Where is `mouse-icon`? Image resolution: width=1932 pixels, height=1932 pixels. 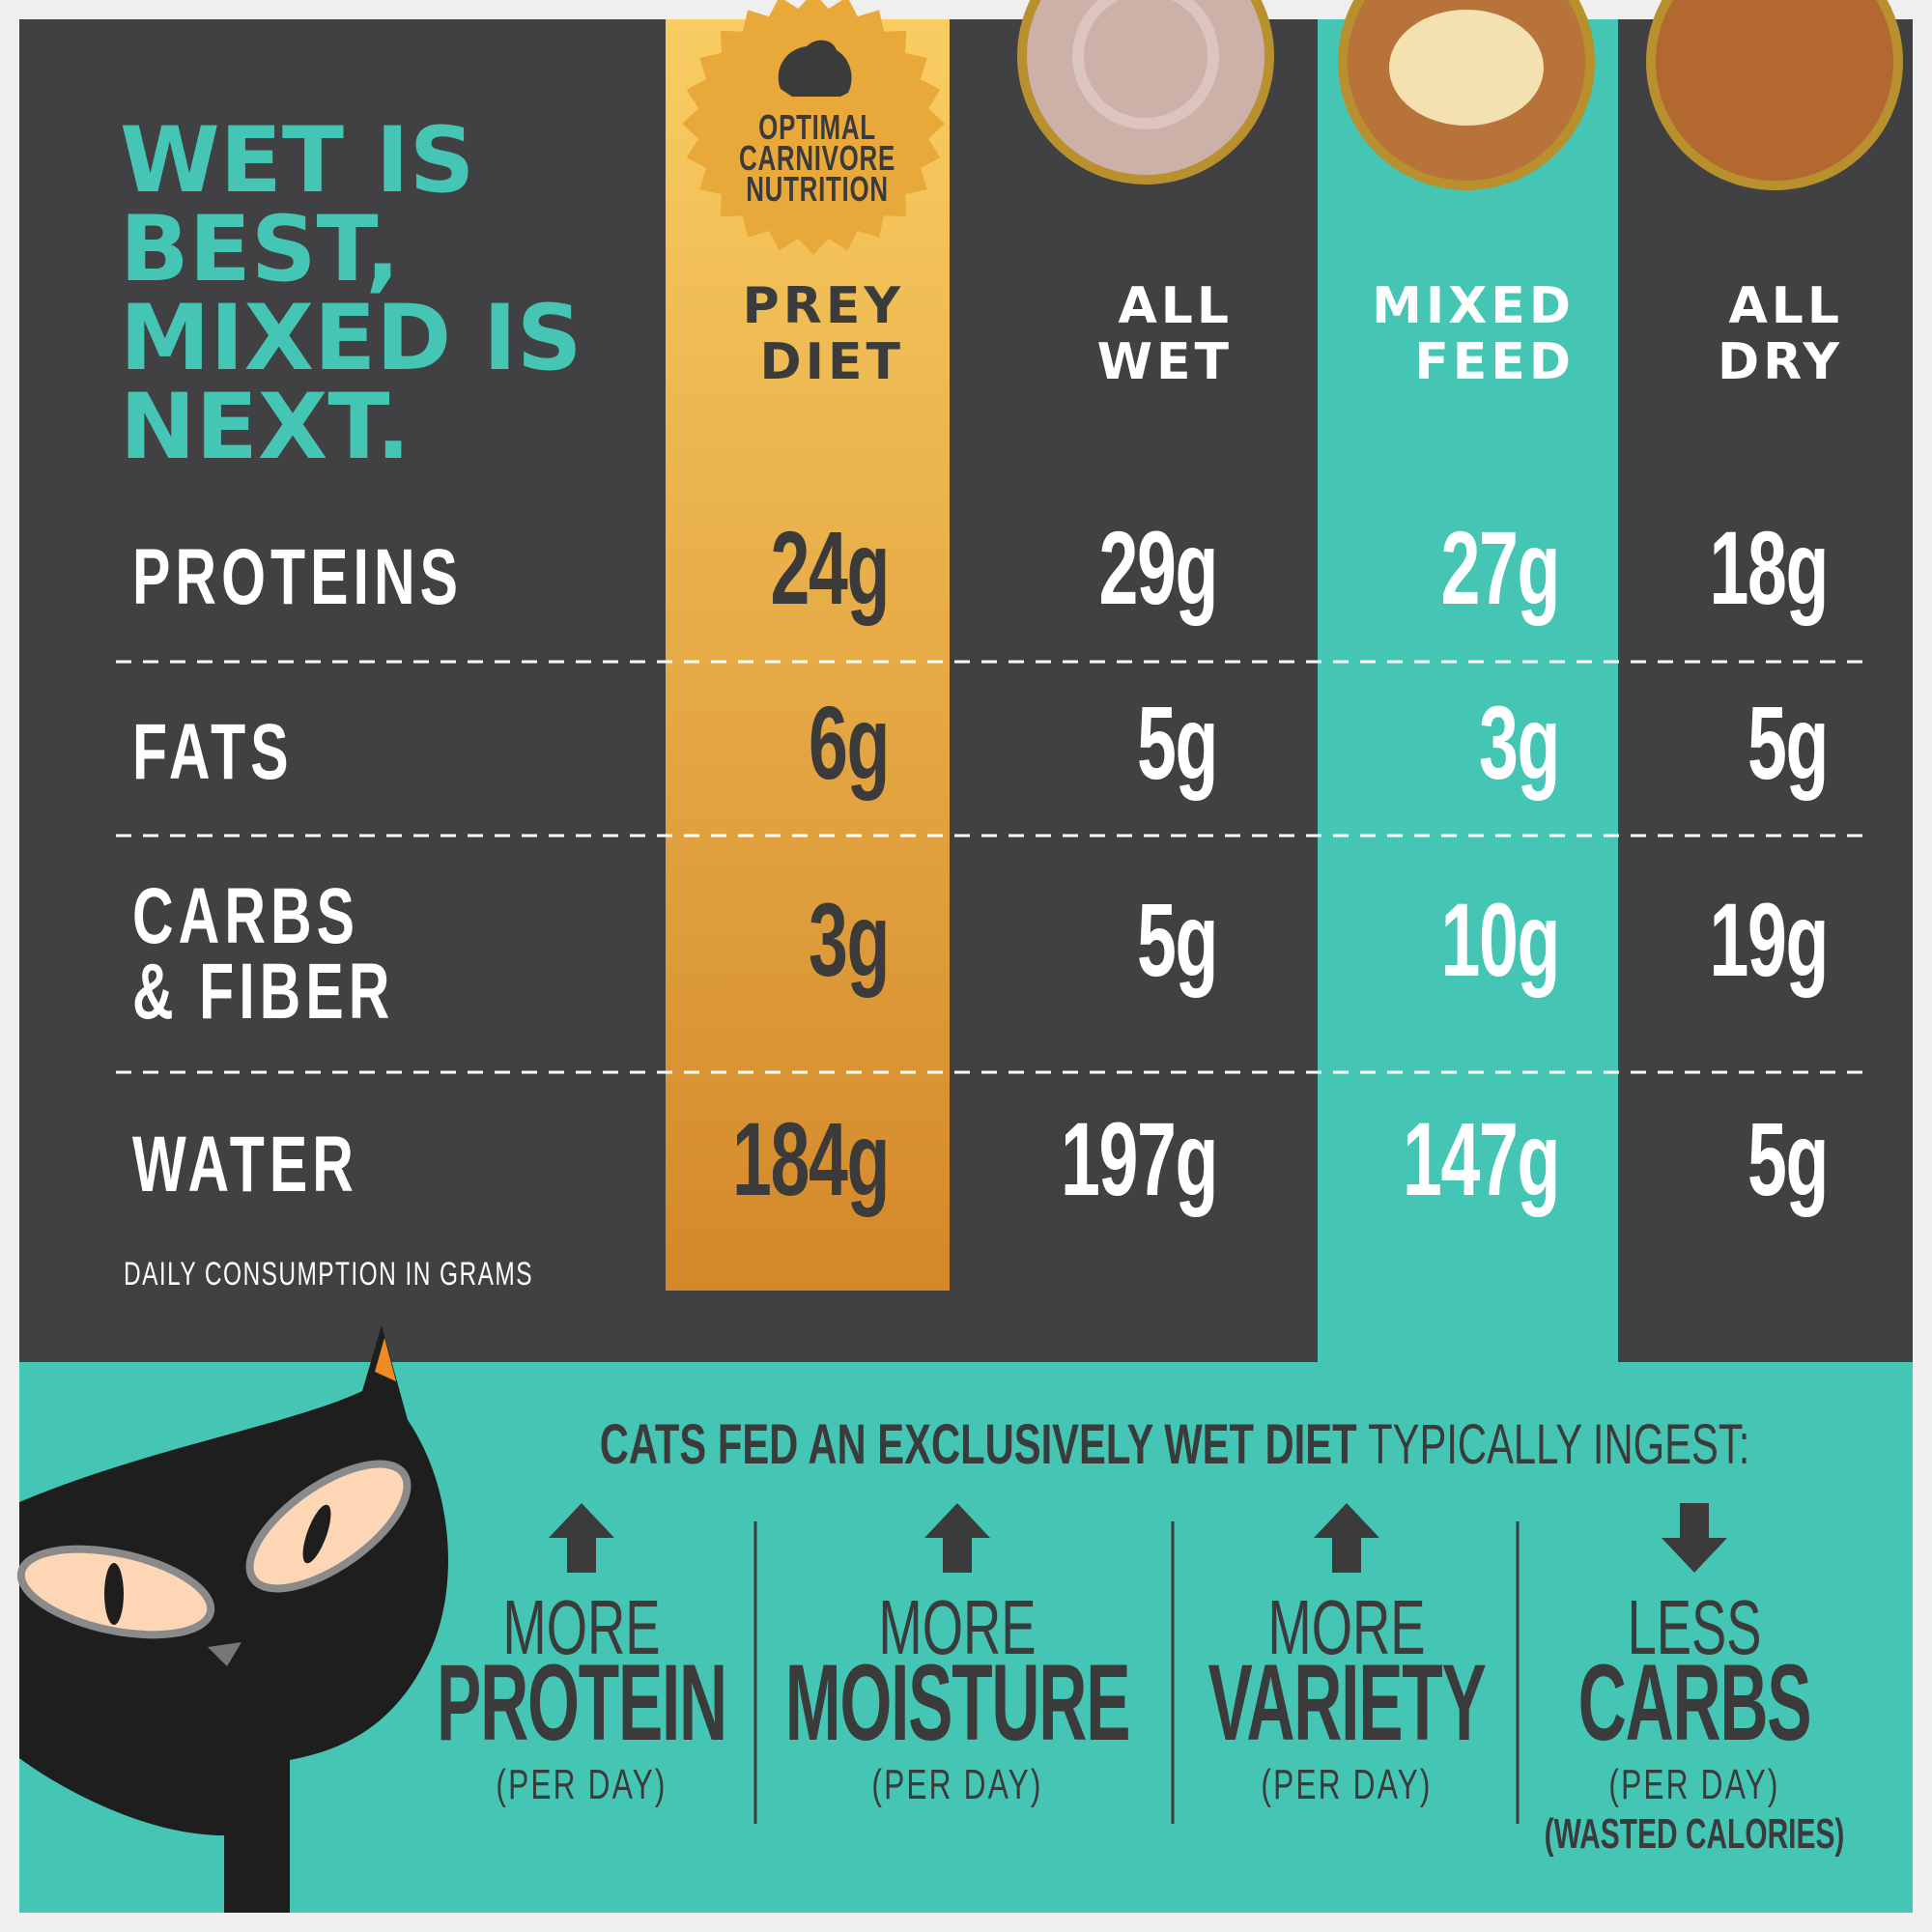 mouse-icon is located at coordinates (815, 68).